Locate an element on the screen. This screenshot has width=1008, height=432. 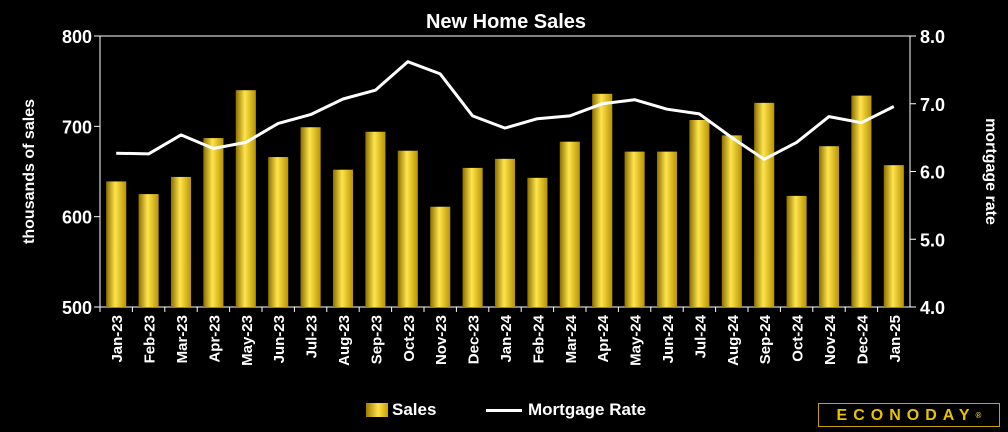
legend-item-mortgage-rate: Mortgage Rate is located at coordinates (566, 410).